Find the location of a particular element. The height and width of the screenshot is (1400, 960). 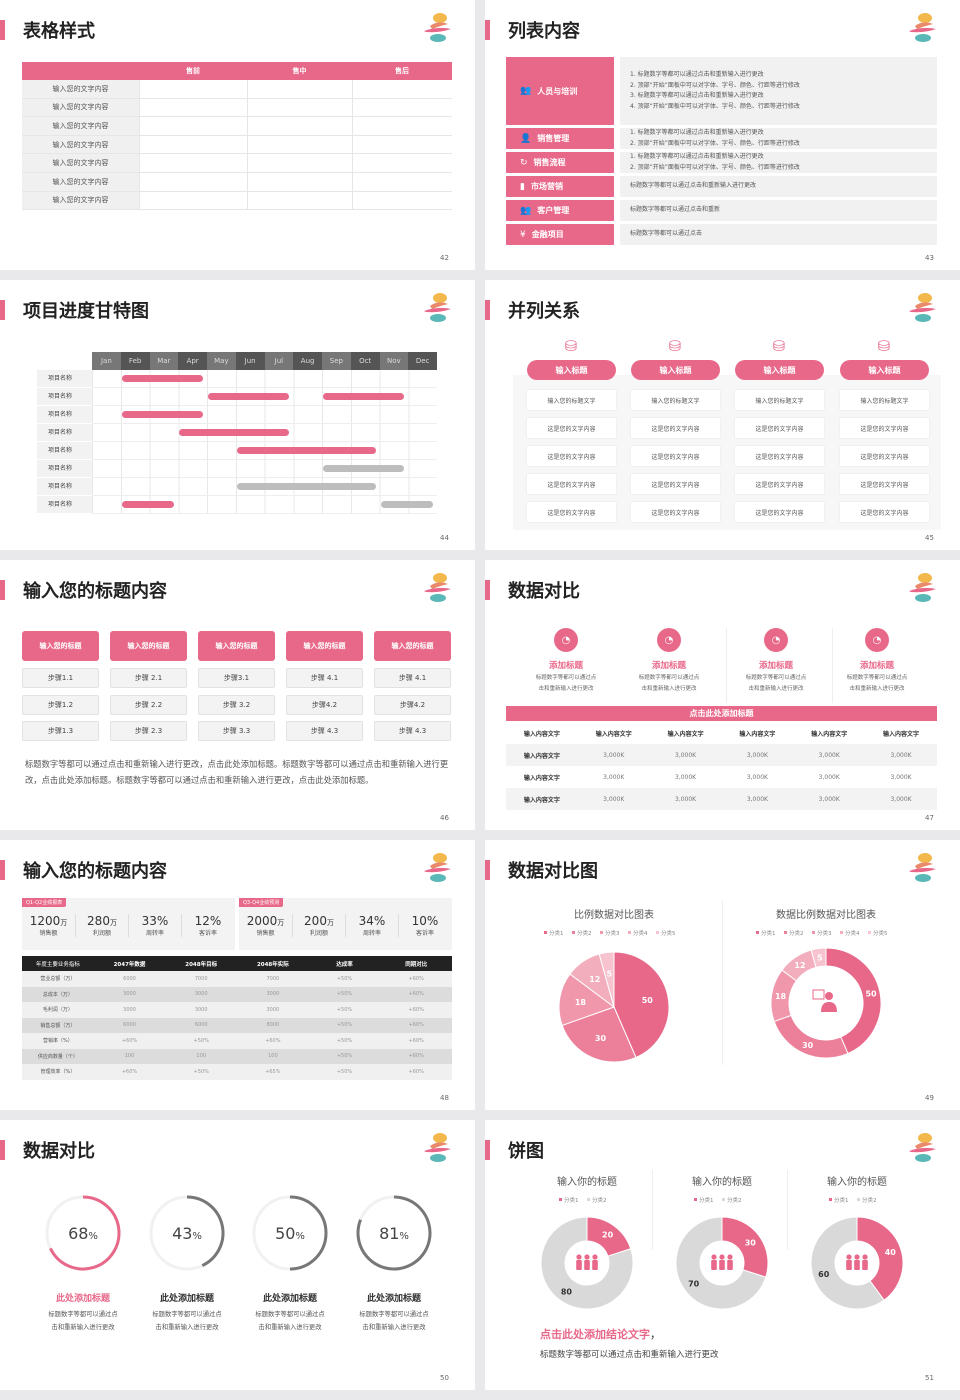

ring-progress is located at coordinates (308, 1233).